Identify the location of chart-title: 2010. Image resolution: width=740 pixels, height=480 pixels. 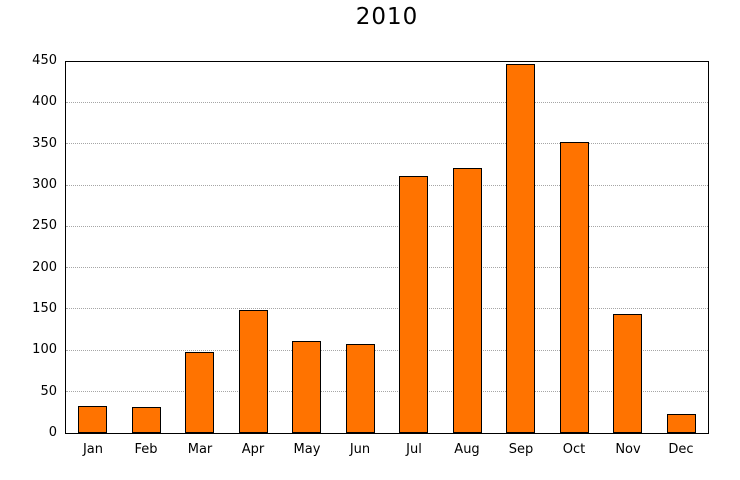
(387, 17).